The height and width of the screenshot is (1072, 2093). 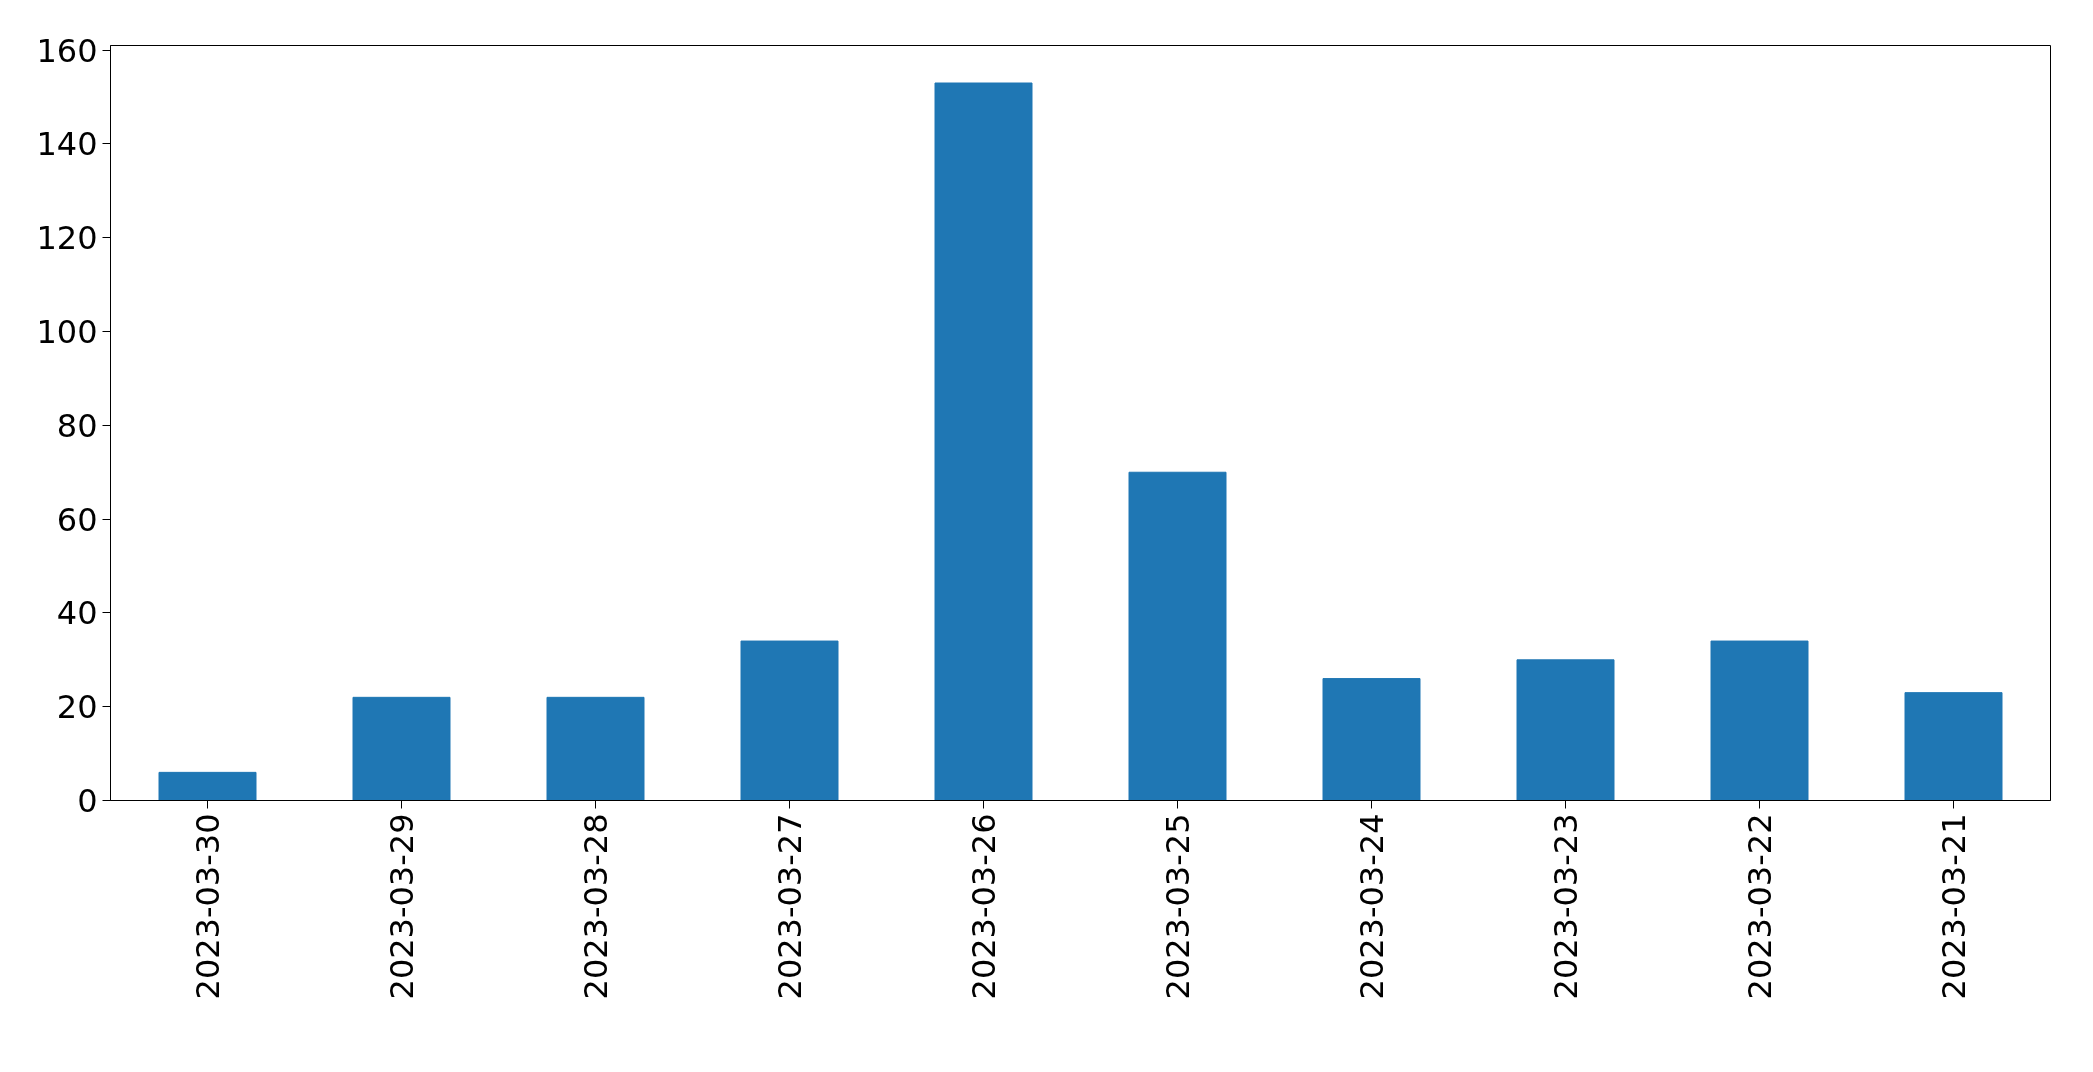 What do you see at coordinates (77, 707) in the screenshot?
I see `y-tick-label: 20` at bounding box center [77, 707].